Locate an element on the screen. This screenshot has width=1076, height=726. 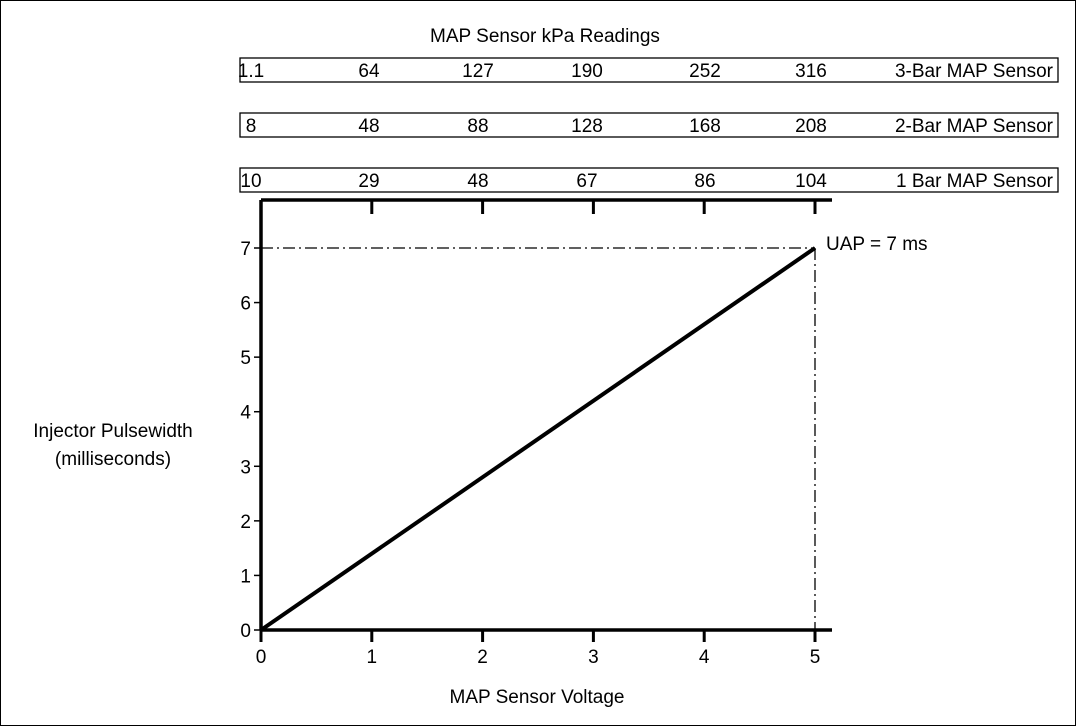
y-tick-label: 7 is located at coordinates (245, 249).